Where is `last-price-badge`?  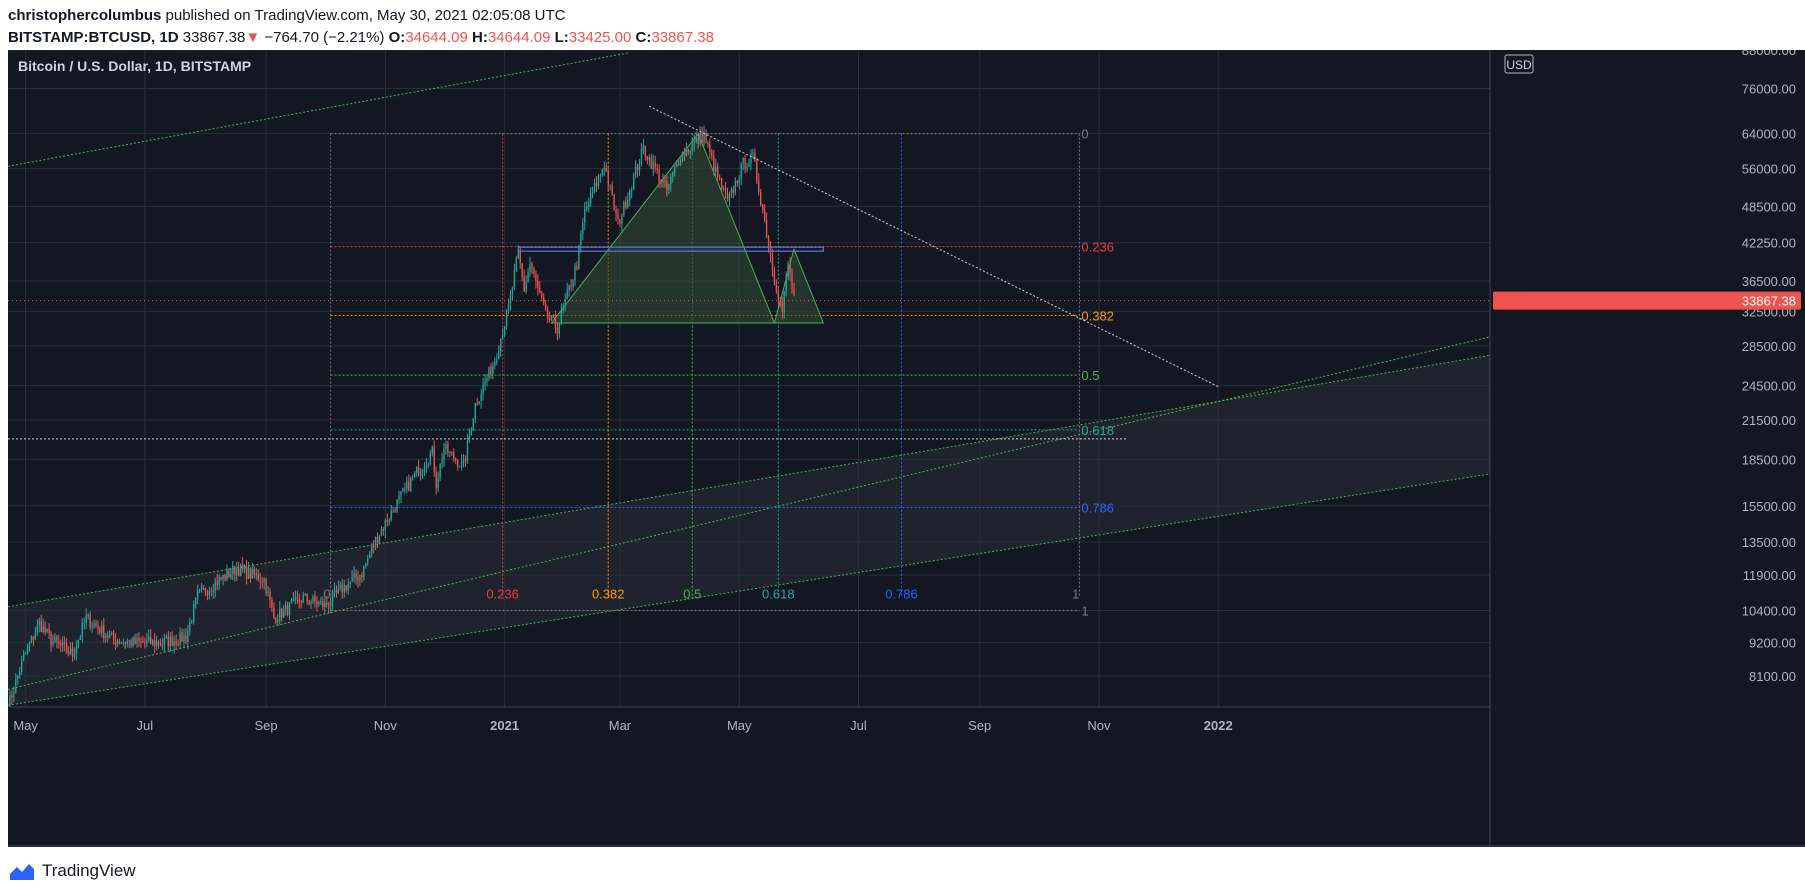
last-price-badge is located at coordinates (1647, 300).